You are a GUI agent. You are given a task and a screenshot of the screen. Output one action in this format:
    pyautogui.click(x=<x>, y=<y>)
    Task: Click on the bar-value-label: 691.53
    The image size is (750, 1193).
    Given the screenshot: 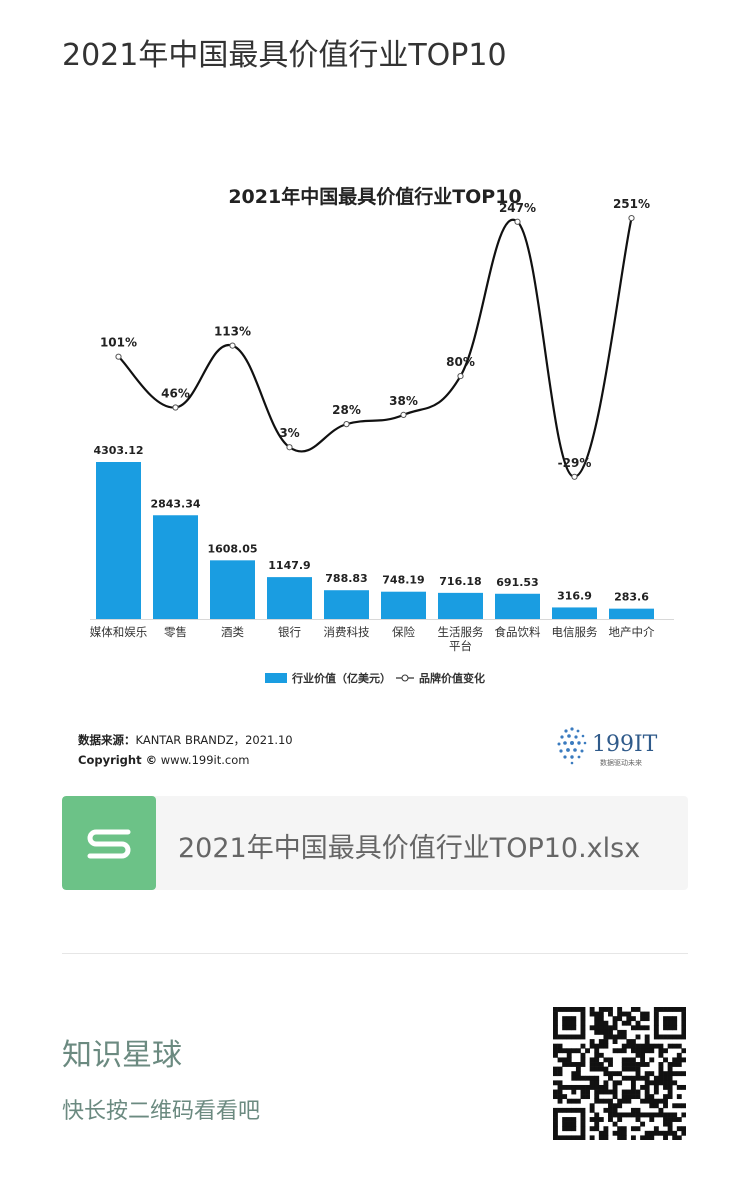 What is the action you would take?
    pyautogui.click(x=517, y=582)
    